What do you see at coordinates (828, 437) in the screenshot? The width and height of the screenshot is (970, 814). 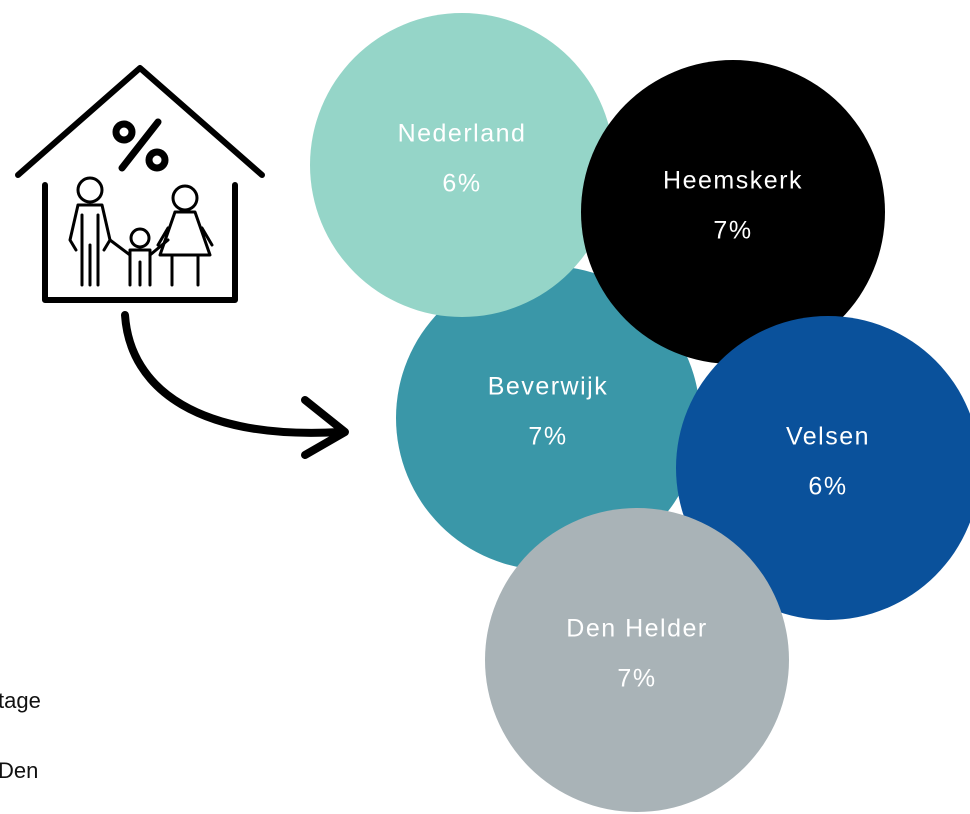 I see `bubble-label: Velsen` at bounding box center [828, 437].